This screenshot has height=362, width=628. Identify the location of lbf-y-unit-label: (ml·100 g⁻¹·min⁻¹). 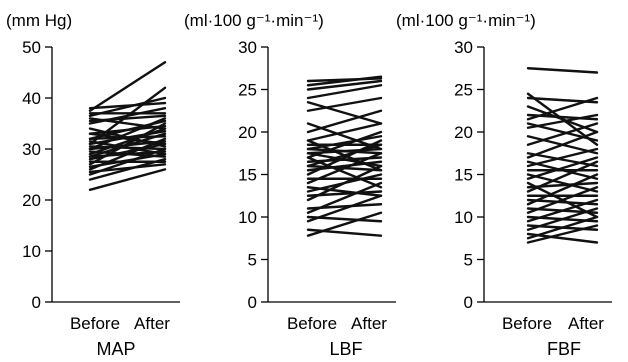
(254, 20).